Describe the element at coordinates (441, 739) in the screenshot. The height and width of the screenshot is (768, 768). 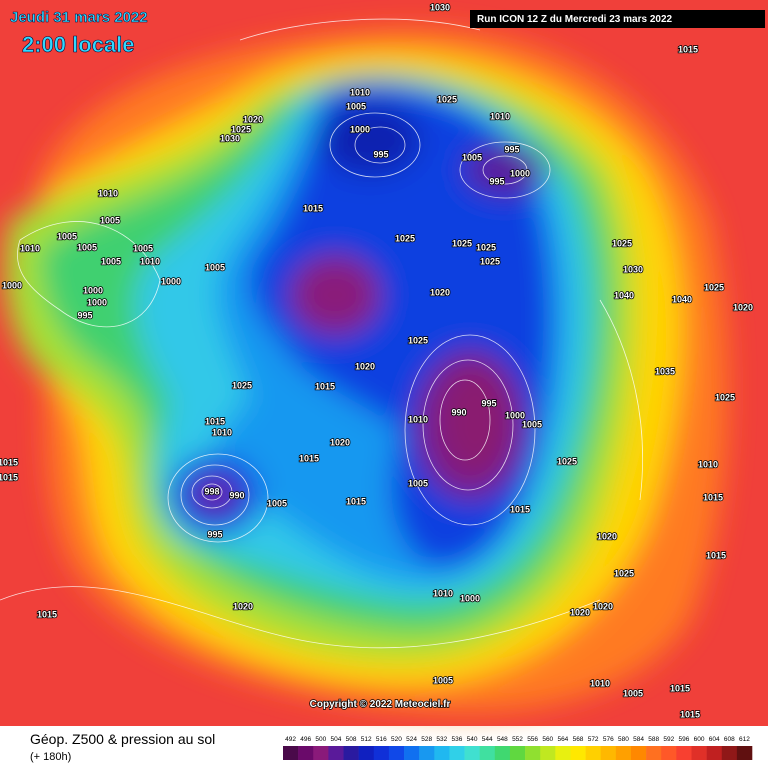
I see `colorbar-label: 532` at that location.